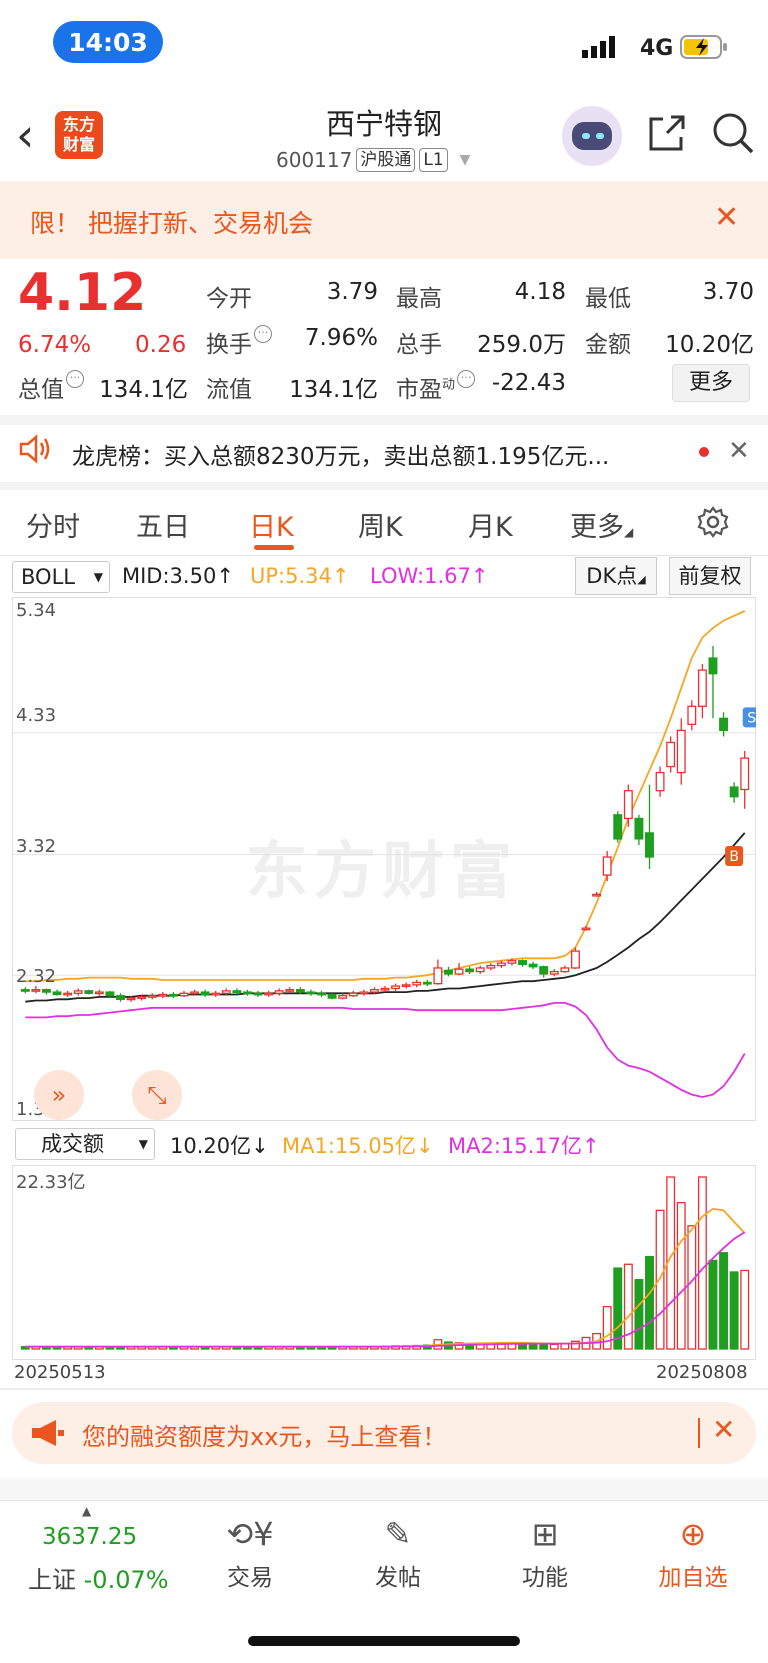  I want to click on back-icon: ‹, so click(25, 135).